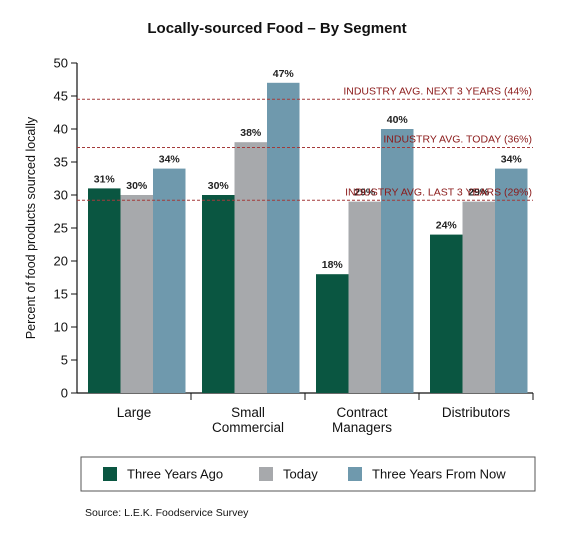 The height and width of the screenshot is (555, 563). What do you see at coordinates (61, 63) in the screenshot?
I see `y-tick-label: 50` at bounding box center [61, 63].